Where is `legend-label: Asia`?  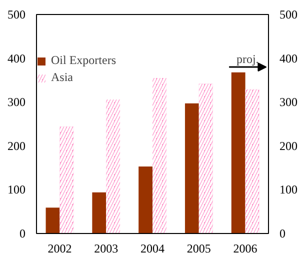 legend-label: Asia is located at coordinates (62, 77).